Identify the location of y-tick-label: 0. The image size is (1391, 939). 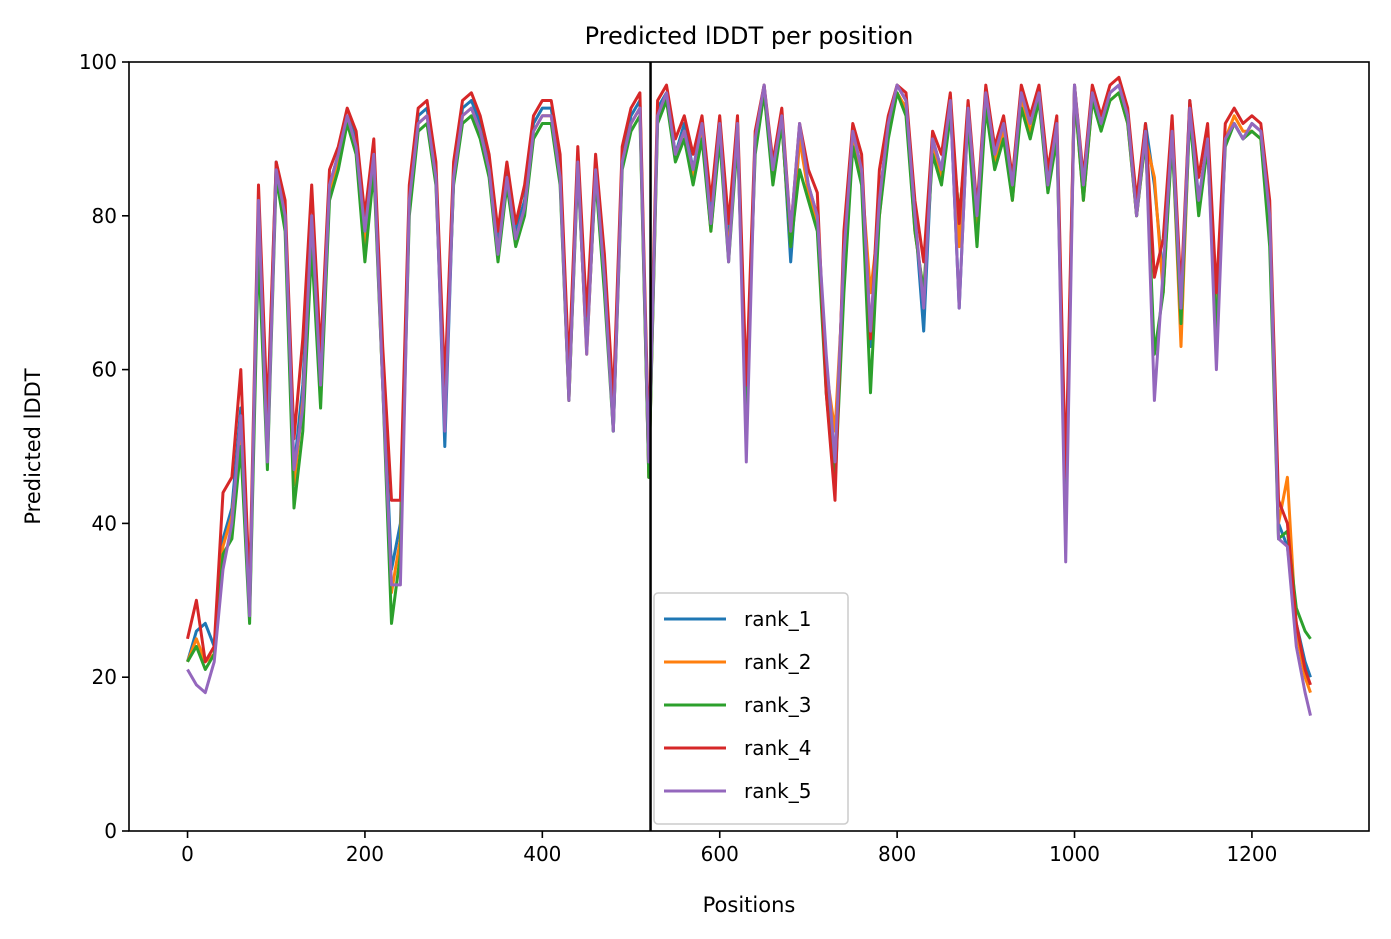
(110, 831).